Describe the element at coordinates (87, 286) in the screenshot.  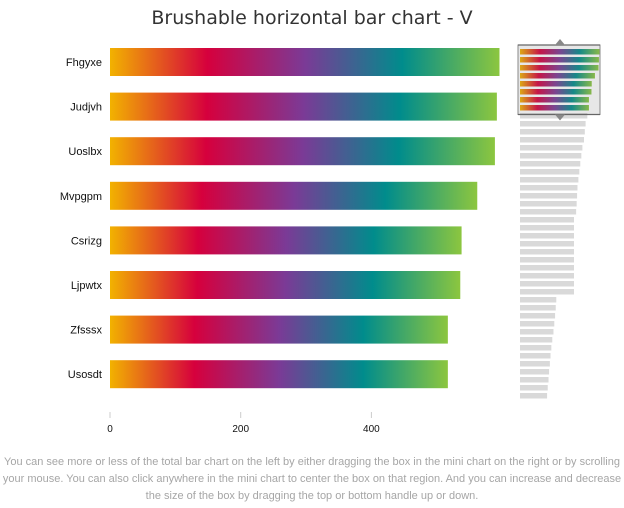
I see `category-label: Ljpwtx` at that location.